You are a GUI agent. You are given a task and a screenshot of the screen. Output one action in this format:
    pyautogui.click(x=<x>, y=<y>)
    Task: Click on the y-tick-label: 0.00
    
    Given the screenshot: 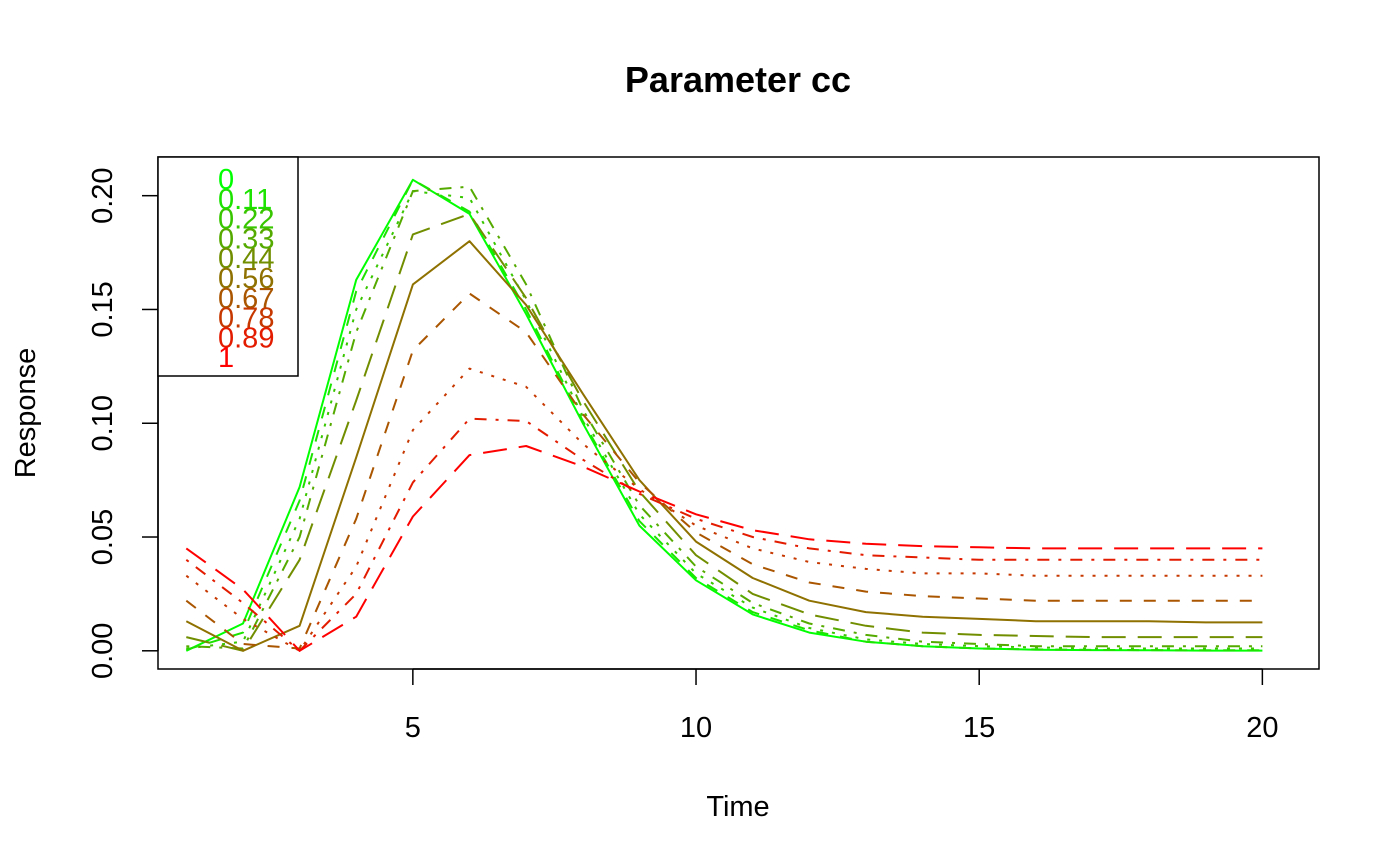 What is the action you would take?
    pyautogui.click(x=103, y=651)
    